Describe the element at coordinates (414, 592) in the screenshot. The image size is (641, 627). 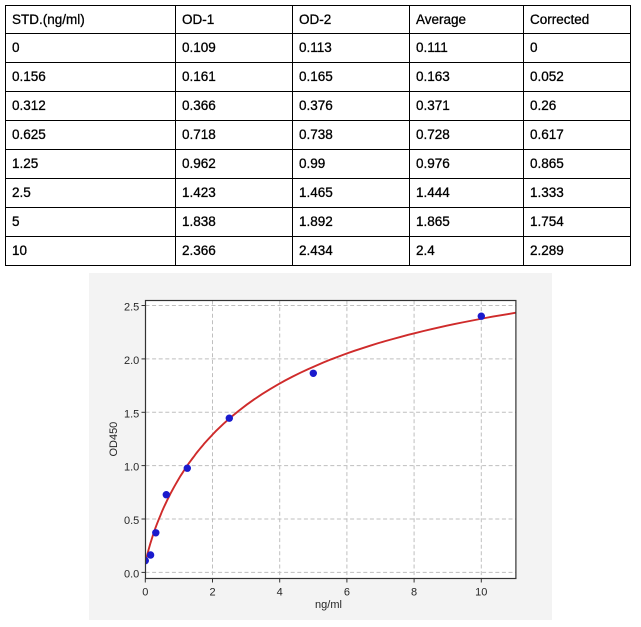
I see `svg-text: 8` at that location.